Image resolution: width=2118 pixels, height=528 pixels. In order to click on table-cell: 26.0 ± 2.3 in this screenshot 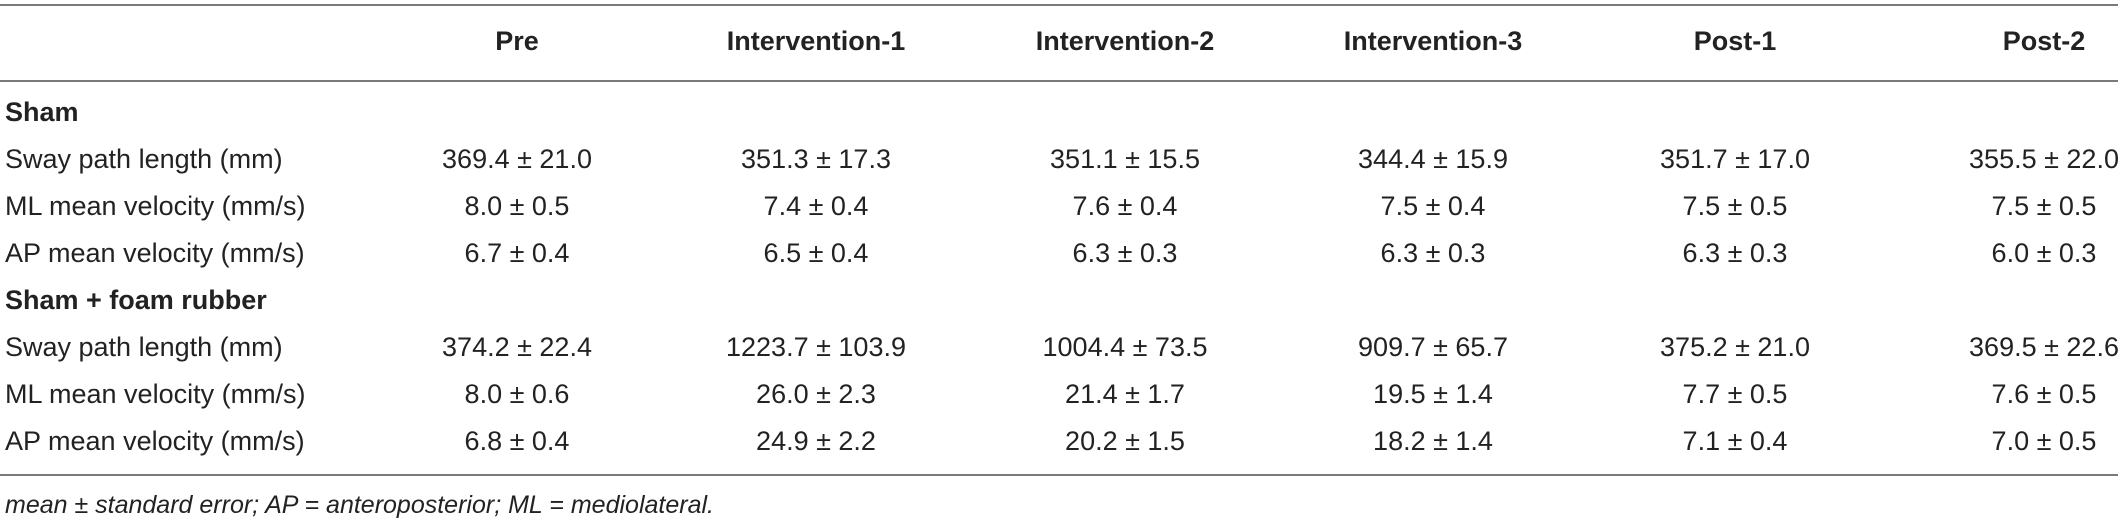, I will do `click(816, 394)`.